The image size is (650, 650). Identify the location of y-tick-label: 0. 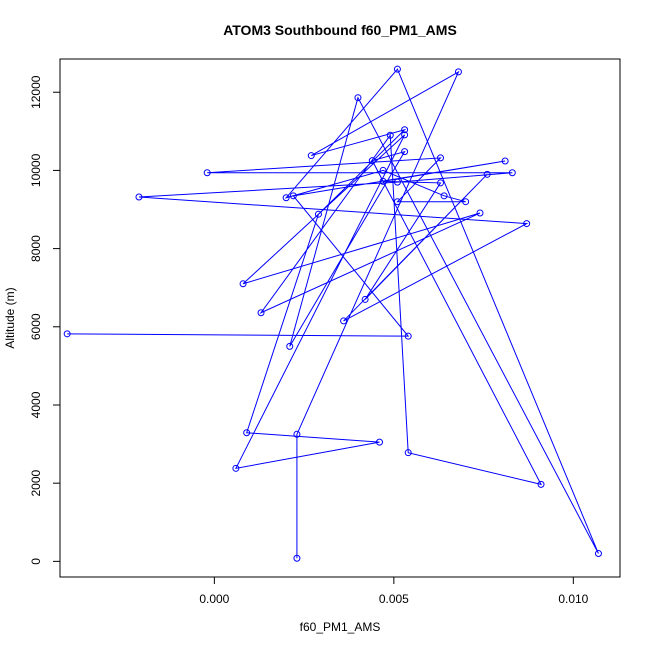
(36, 561).